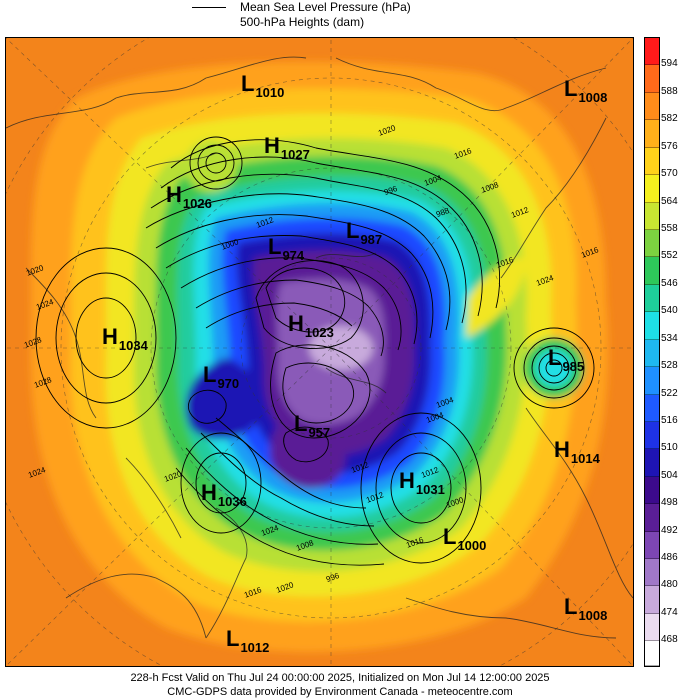  I want to click on legend-fill-label: 500-hPa Heights (dam), so click(302, 22).